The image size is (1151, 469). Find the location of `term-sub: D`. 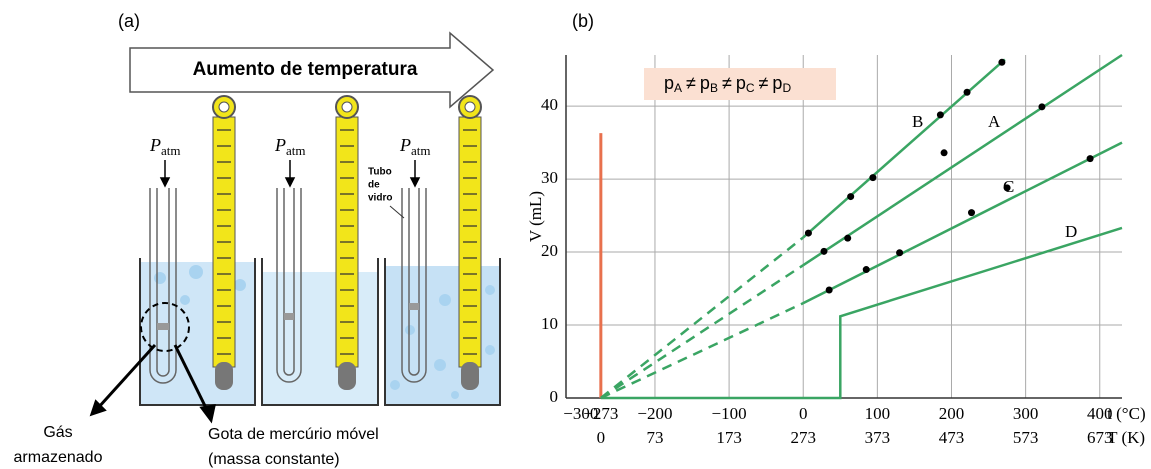

term-sub: D is located at coordinates (786, 88).